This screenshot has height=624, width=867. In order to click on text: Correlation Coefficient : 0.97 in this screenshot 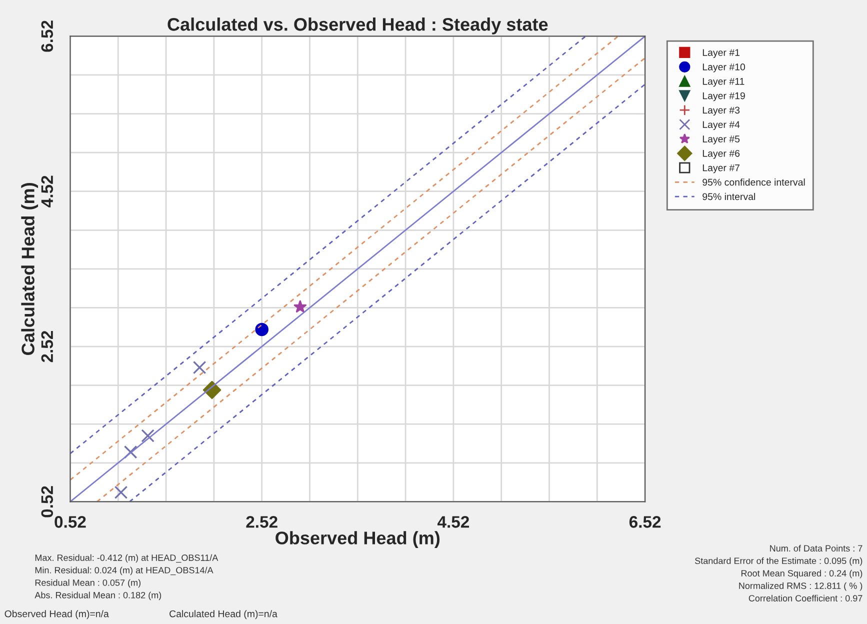, I will do `click(805, 598)`.